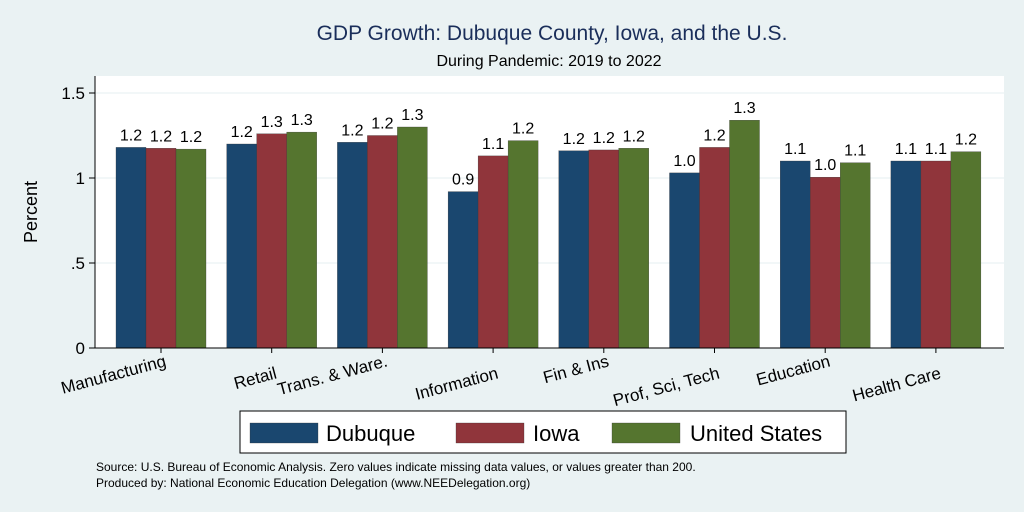 The width and height of the screenshot is (1024, 512). I want to click on x-tick-label: Education, so click(793, 371).